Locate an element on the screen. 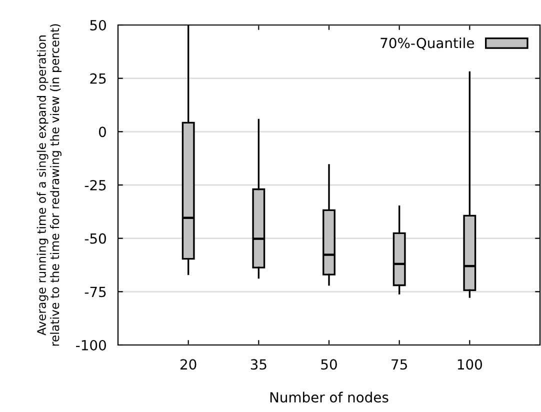 The width and height of the screenshot is (541, 412). x-axis-title: Number of nodes is located at coordinates (329, 397).